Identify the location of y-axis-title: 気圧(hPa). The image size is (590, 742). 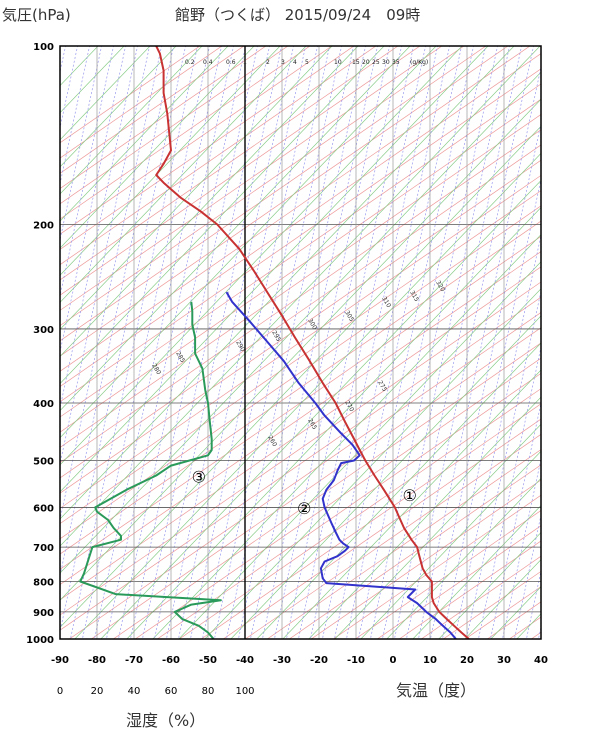
(36, 15).